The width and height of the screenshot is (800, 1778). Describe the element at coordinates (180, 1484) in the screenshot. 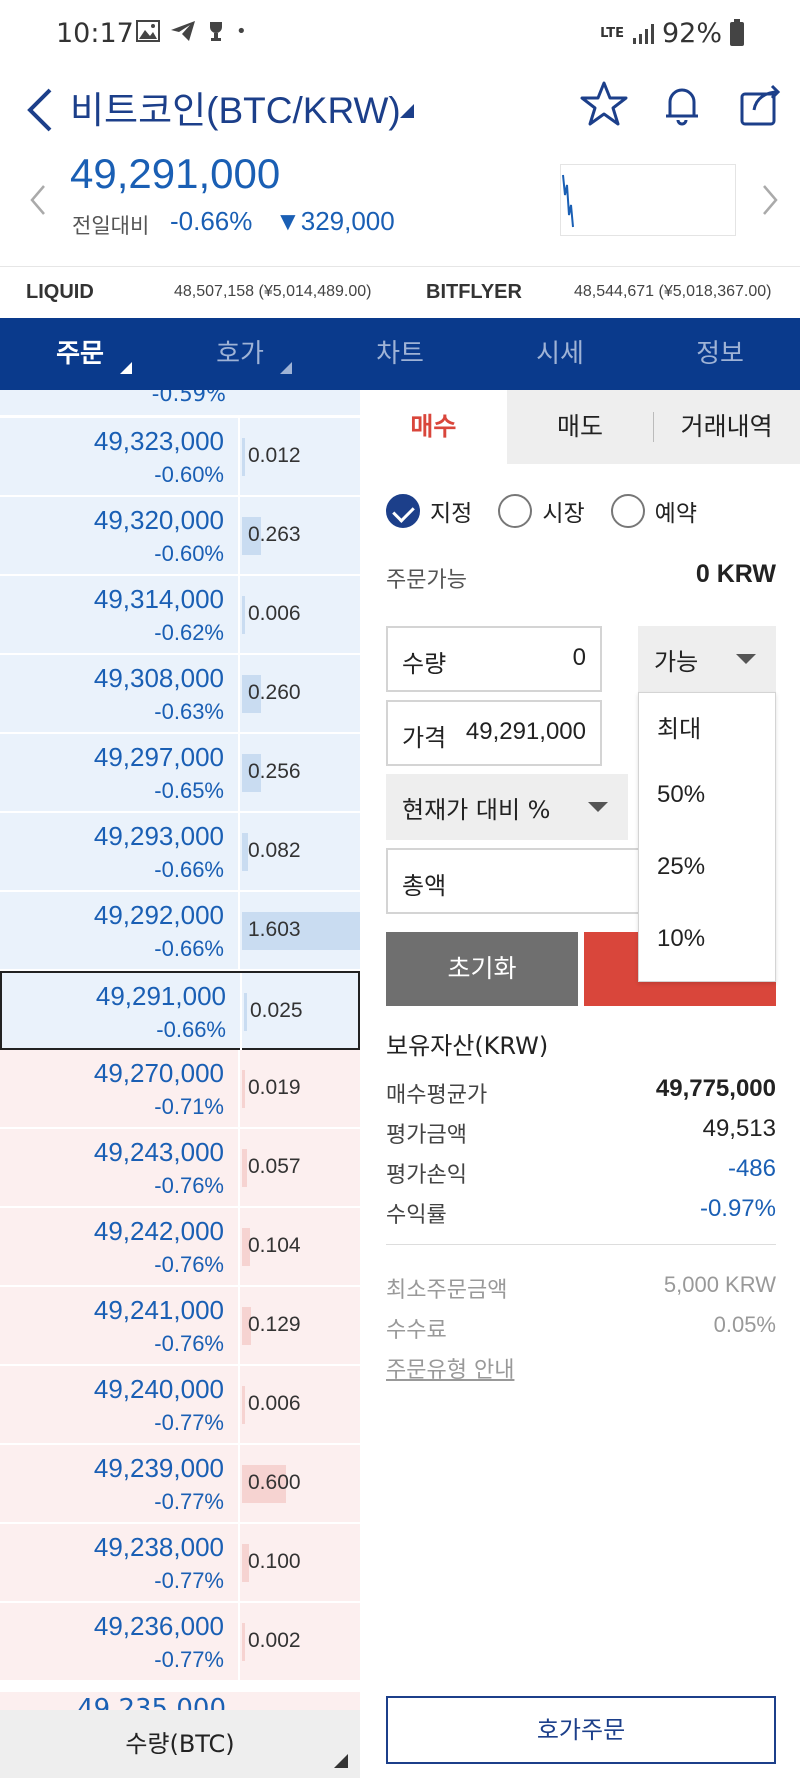

I see `orderbook-row: 49,239,000 -0.77% 0.600` at that location.